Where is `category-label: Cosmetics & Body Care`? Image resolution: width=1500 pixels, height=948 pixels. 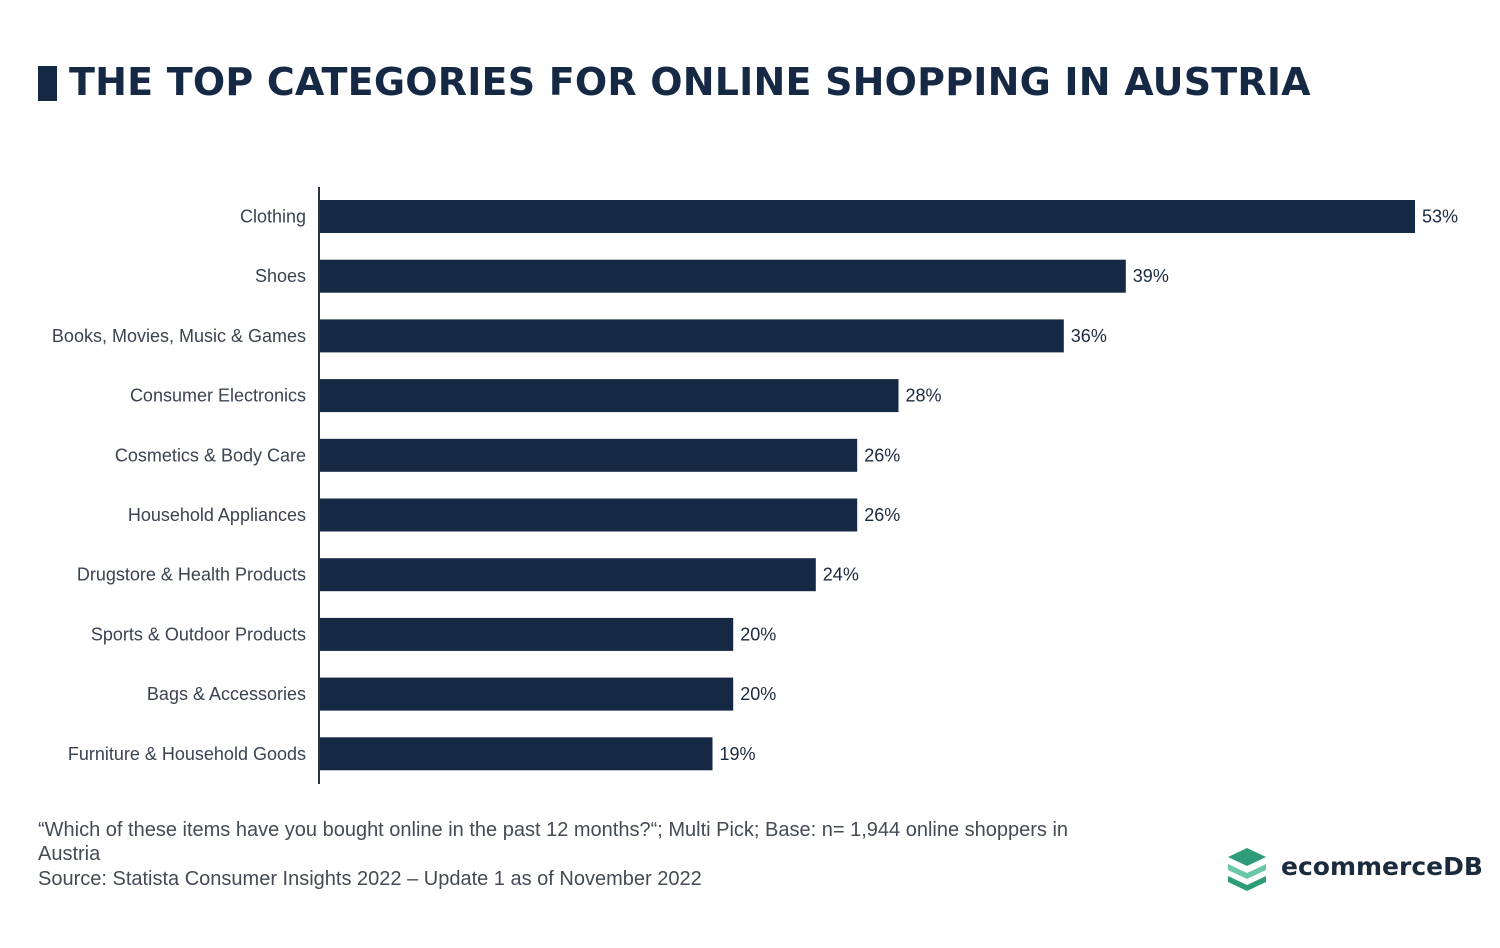 category-label: Cosmetics & Body Care is located at coordinates (210, 455).